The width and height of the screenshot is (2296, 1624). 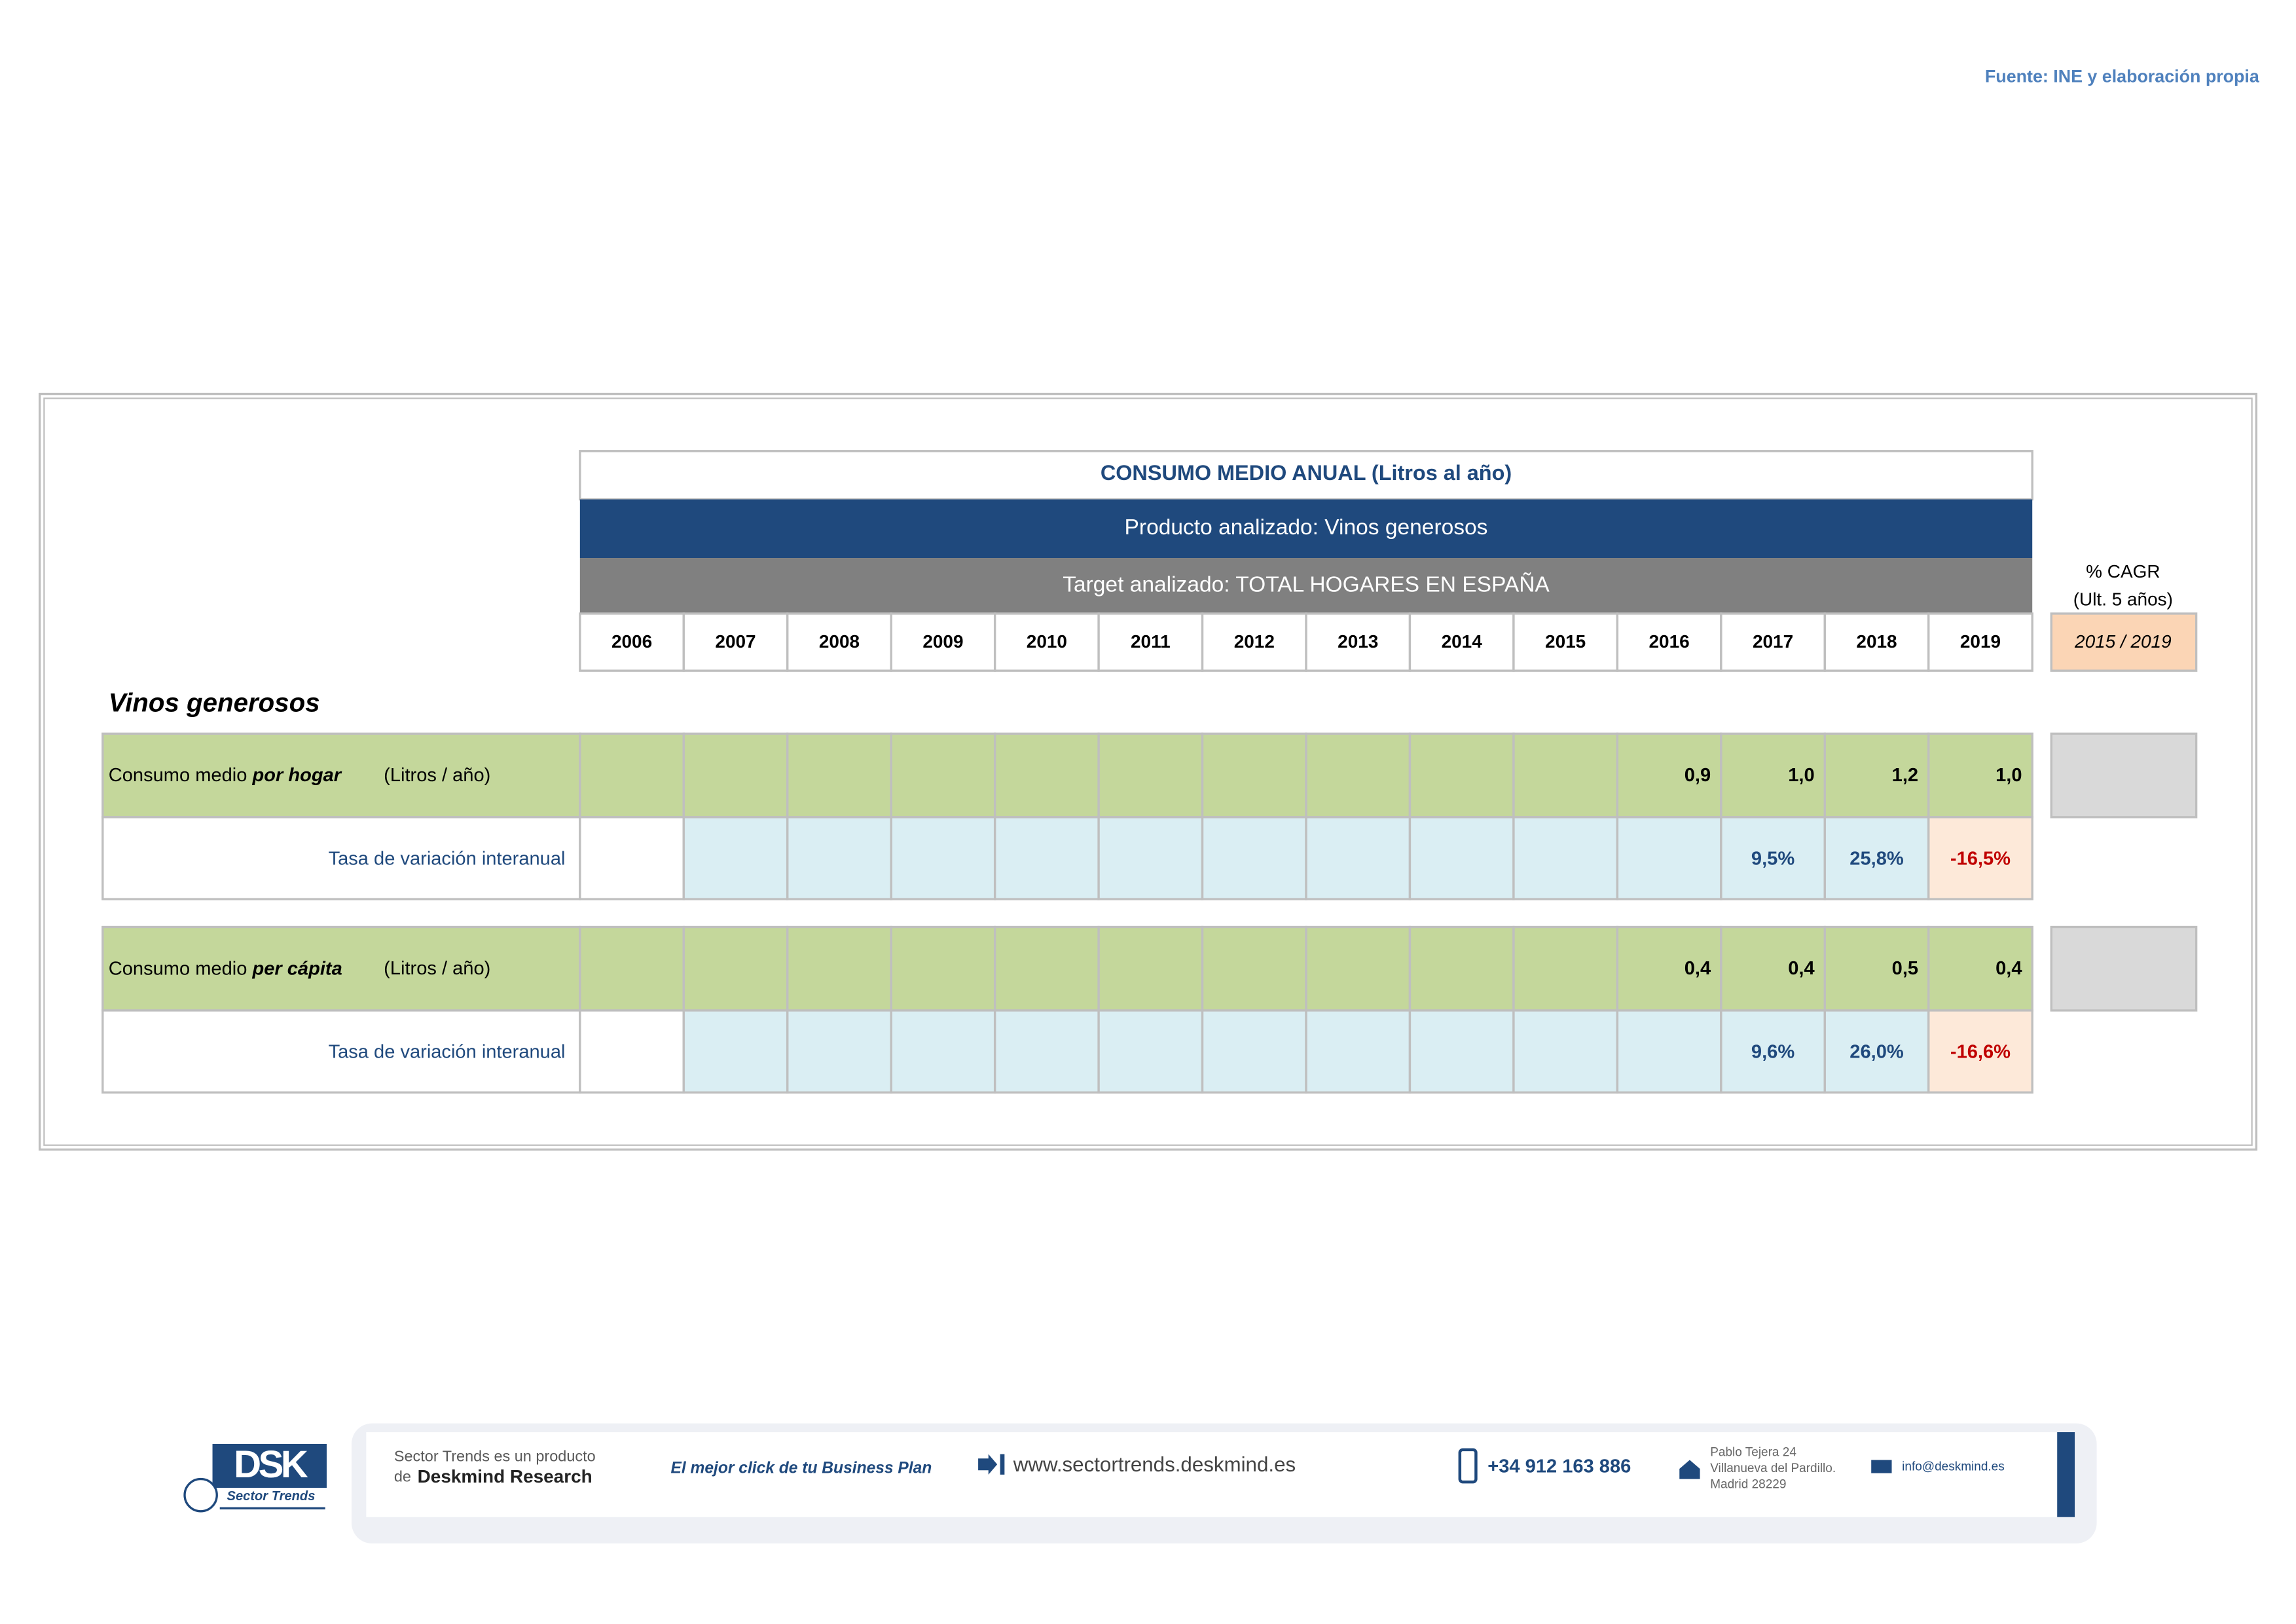 I want to click on growth-value: 9,5%, so click(x=1773, y=858).